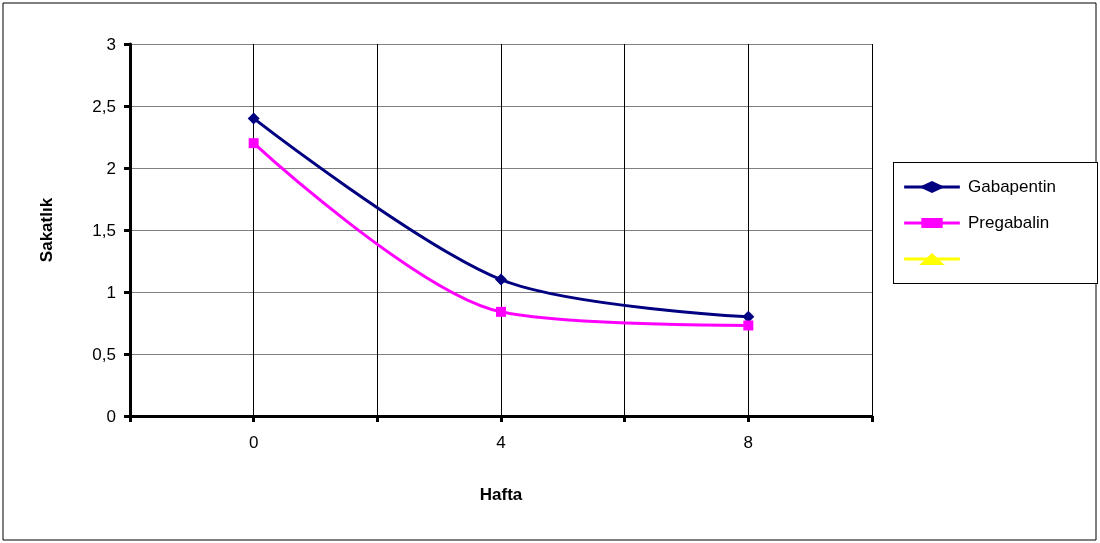 This screenshot has height=543, width=1100. I want to click on legend-label: Gabapentin, so click(1012, 187).